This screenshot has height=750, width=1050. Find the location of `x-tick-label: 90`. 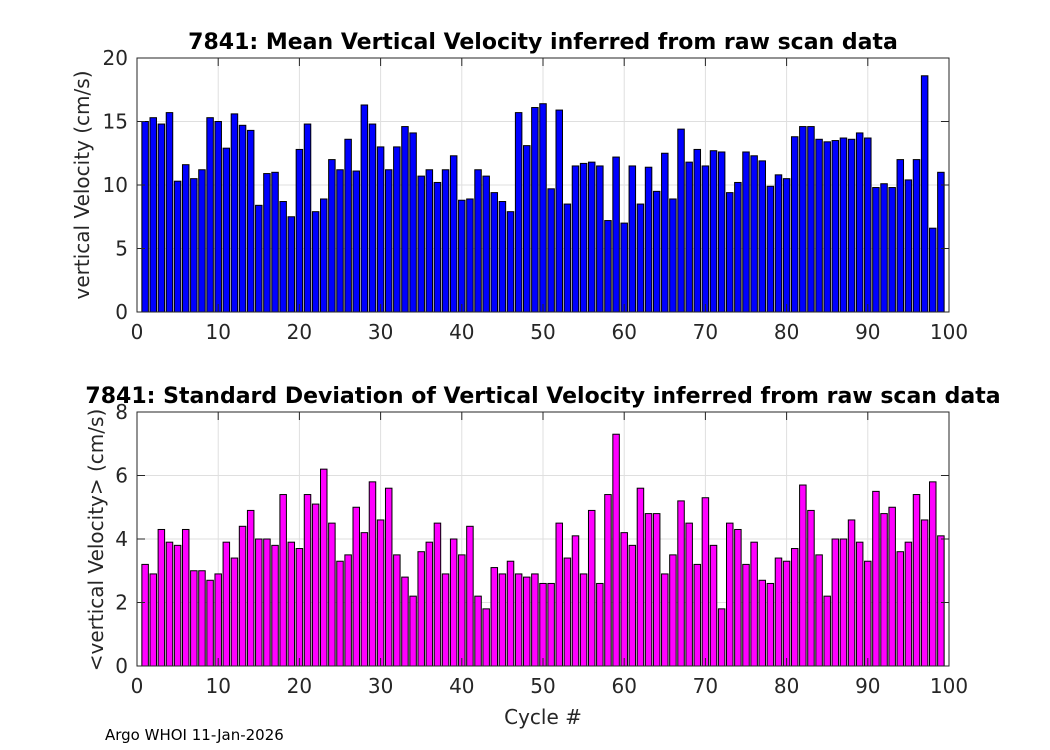

x-tick-label: 90 is located at coordinates (867, 332).